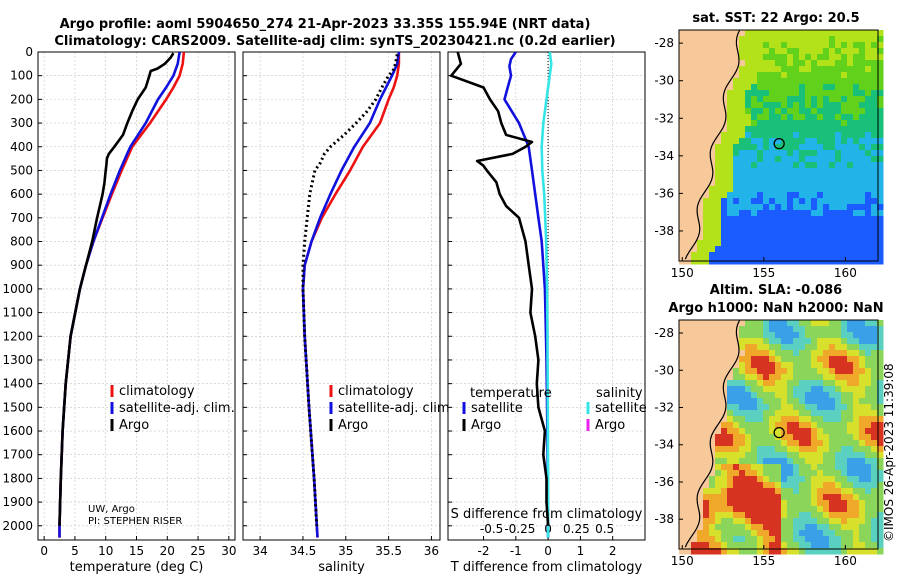 This screenshot has height=580, width=900. I want to click on map-y-tick-label: -32, so click(664, 408).